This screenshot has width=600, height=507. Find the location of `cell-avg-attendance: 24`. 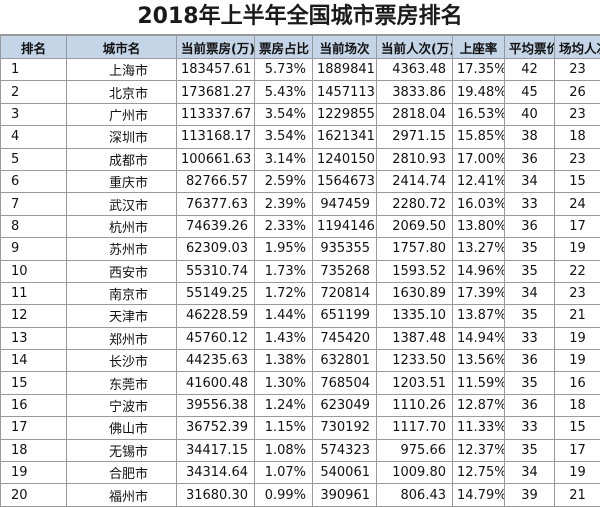

cell-avg-attendance: 24 is located at coordinates (577, 204).